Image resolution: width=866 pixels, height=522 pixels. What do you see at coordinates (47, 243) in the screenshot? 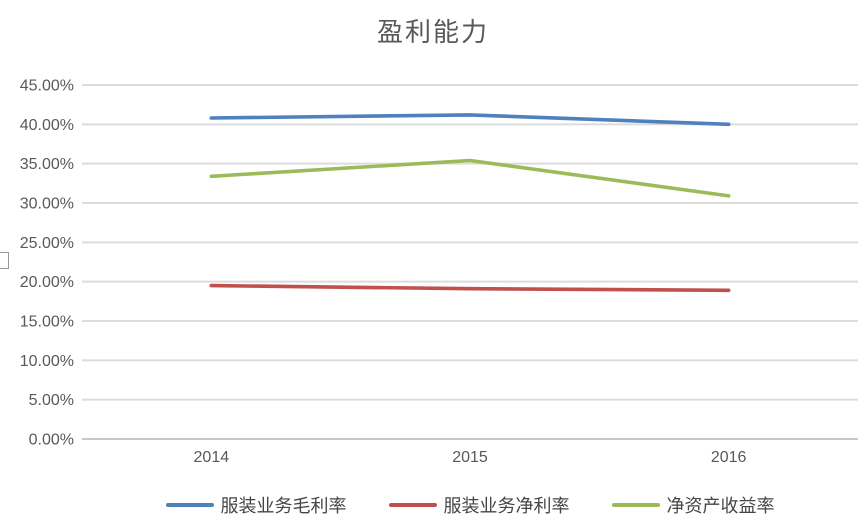
I see `y-axis-tick-label: 25.00%` at bounding box center [47, 243].